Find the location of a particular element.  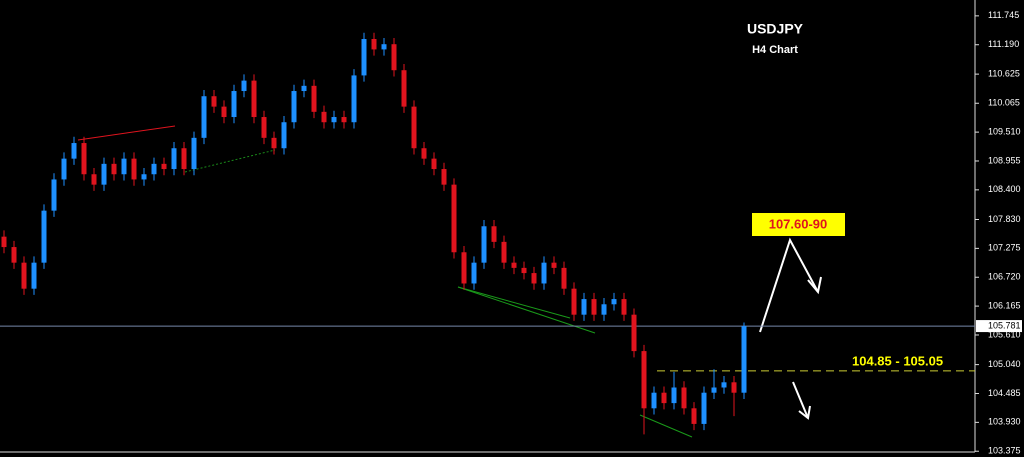

y-tick-label: 105.040 is located at coordinates (1004, 364).